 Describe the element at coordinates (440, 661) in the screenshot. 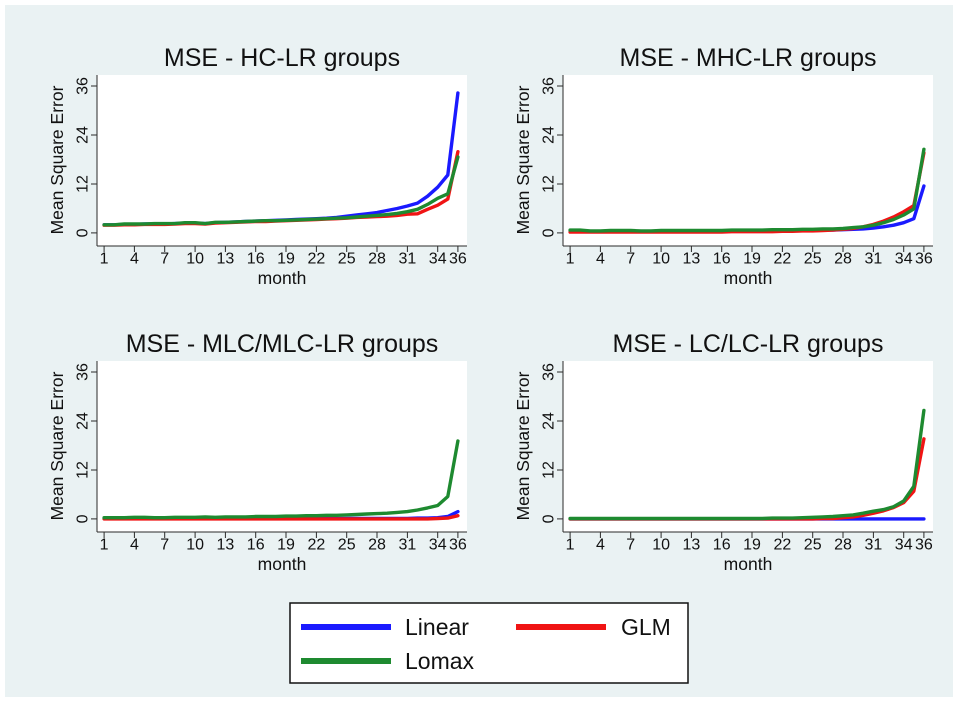

I see `legend-label-lomax: Lomax` at that location.